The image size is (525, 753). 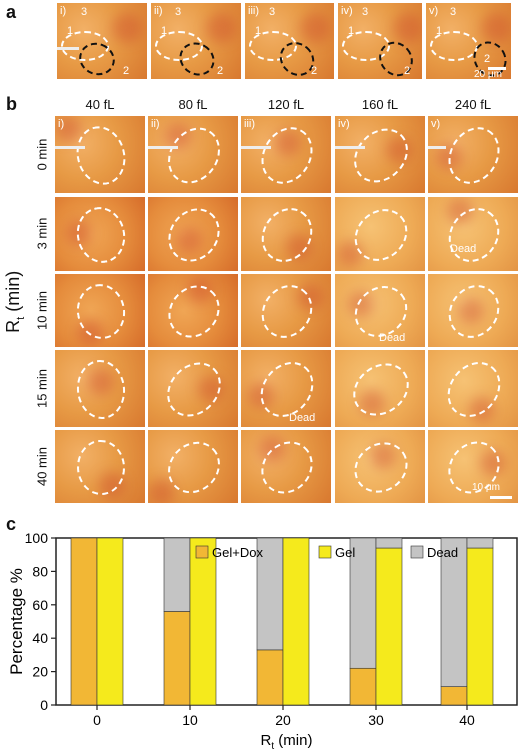 What do you see at coordinates (40, 638) in the screenshot?
I see `y-tick-label: 40` at bounding box center [40, 638].